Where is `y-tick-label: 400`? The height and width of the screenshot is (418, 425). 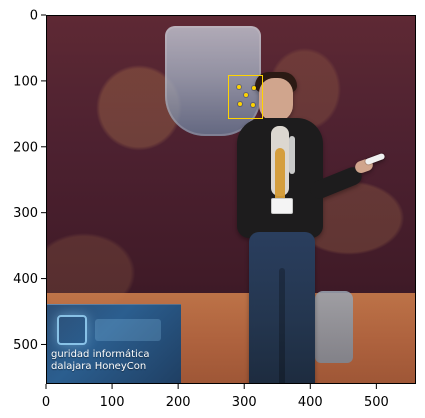 y-tick-label: 400 is located at coordinates (25, 279).